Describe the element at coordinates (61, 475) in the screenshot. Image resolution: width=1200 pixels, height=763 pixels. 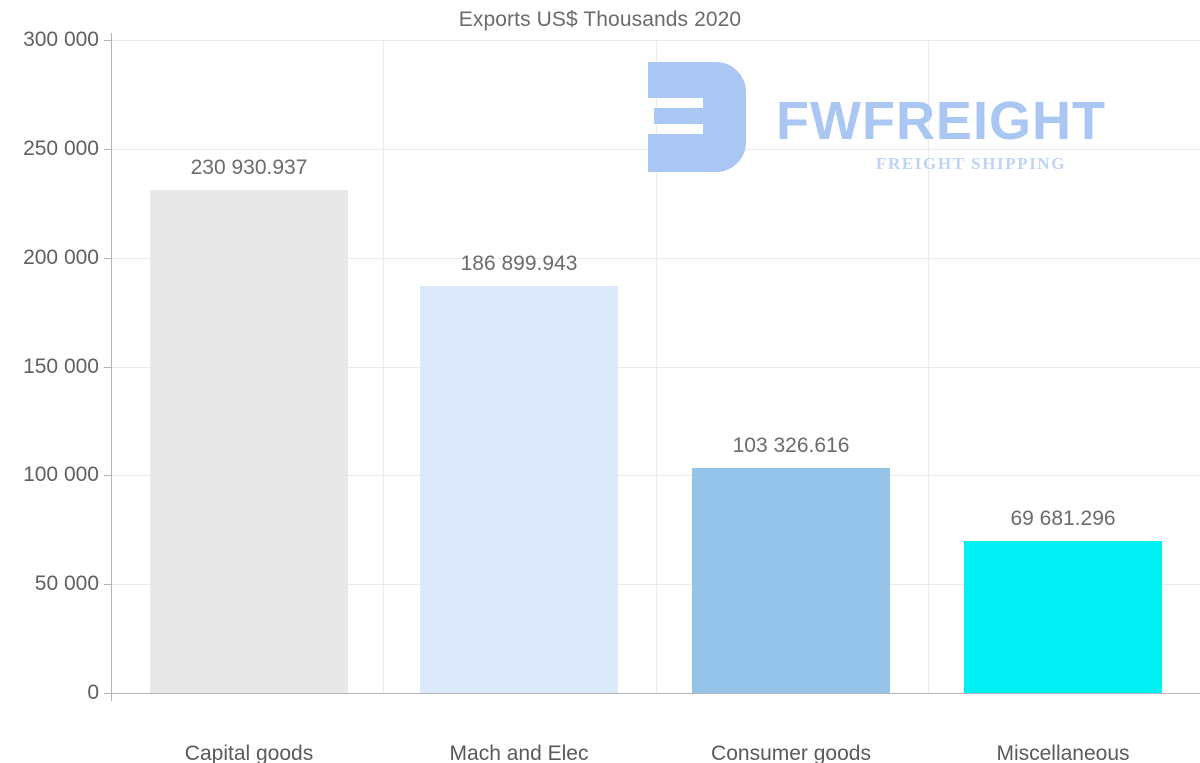
I see `y-axis-label: 100 000` at that location.